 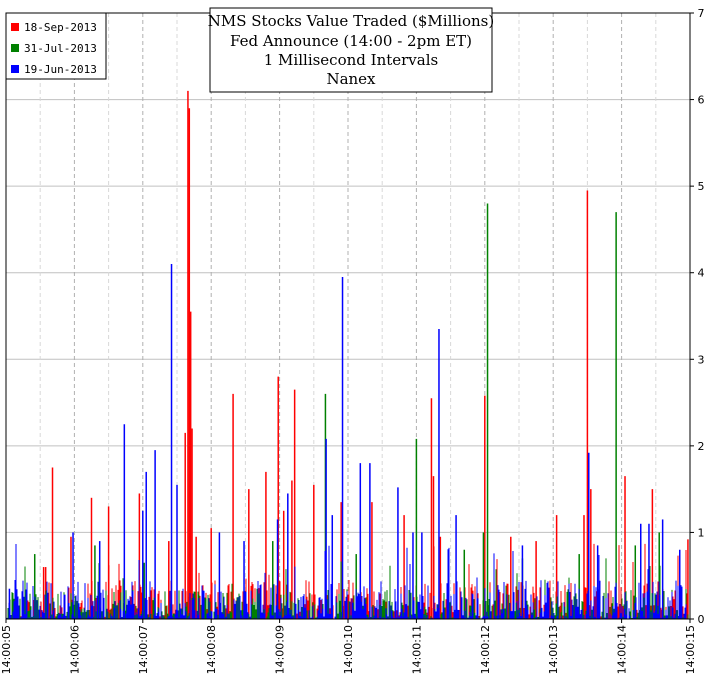 I want to click on y-axis: 0 1 2 3 4 5 6 7, so click(x=697, y=316).